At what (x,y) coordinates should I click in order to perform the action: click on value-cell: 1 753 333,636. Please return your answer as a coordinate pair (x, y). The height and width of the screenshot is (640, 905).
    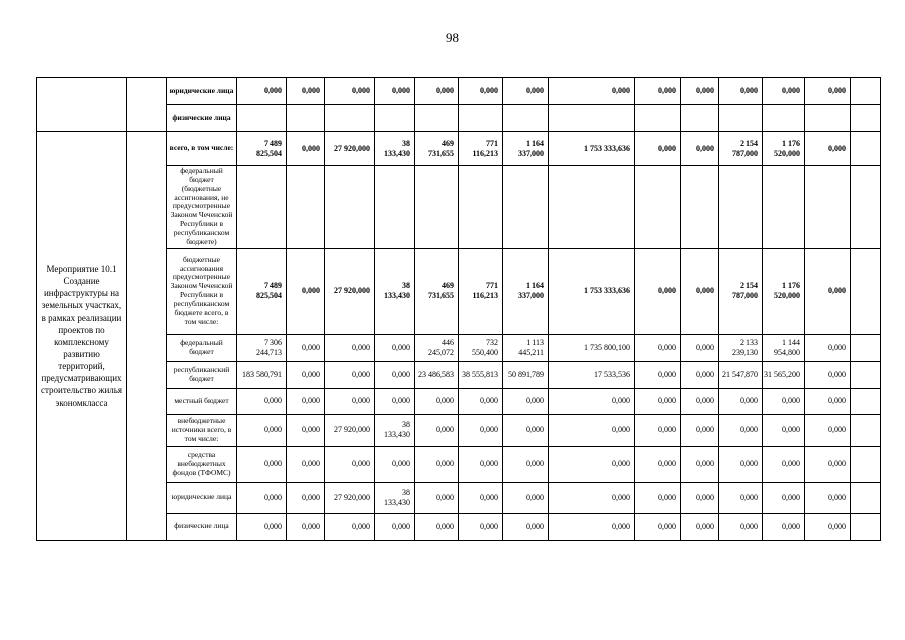
    Looking at the image, I should click on (591, 291).